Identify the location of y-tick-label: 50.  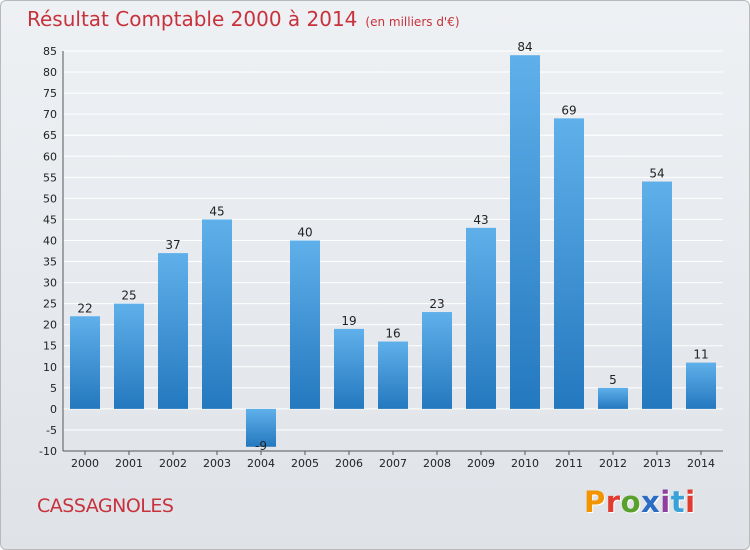
(50, 198).